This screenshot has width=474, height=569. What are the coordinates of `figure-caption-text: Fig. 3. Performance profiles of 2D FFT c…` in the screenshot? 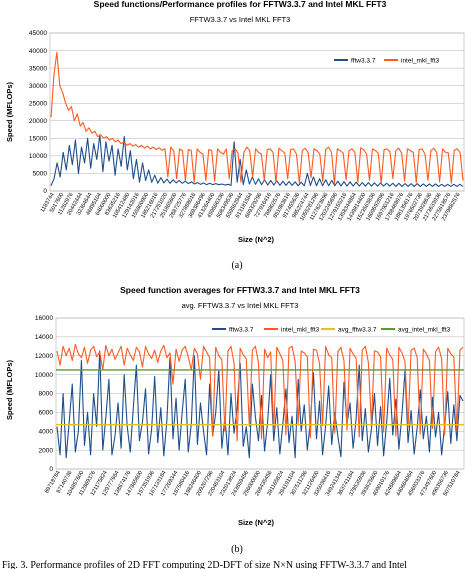 It's located at (204, 564).